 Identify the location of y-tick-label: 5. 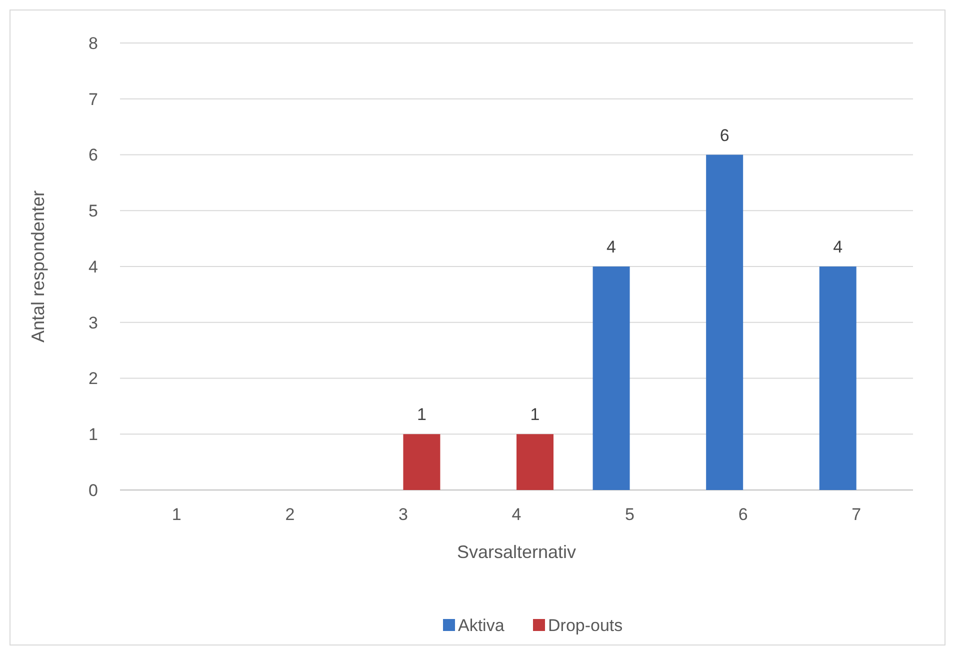
(93, 211).